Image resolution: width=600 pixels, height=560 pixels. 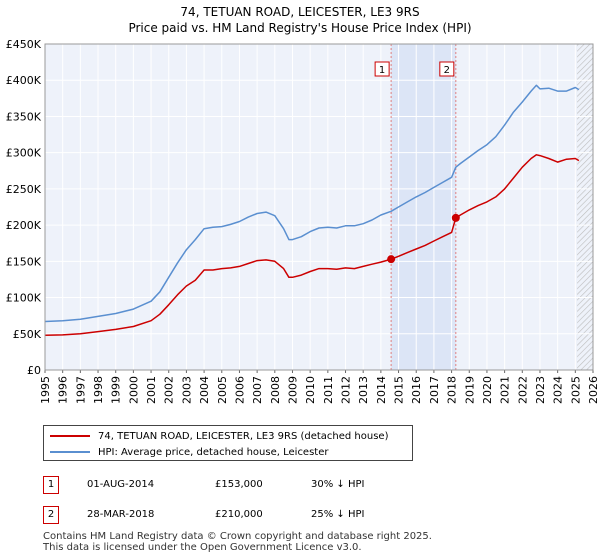 What do you see at coordinates (292, 390) in the screenshot?
I see `x-tick-label: 2009` at bounding box center [292, 390].